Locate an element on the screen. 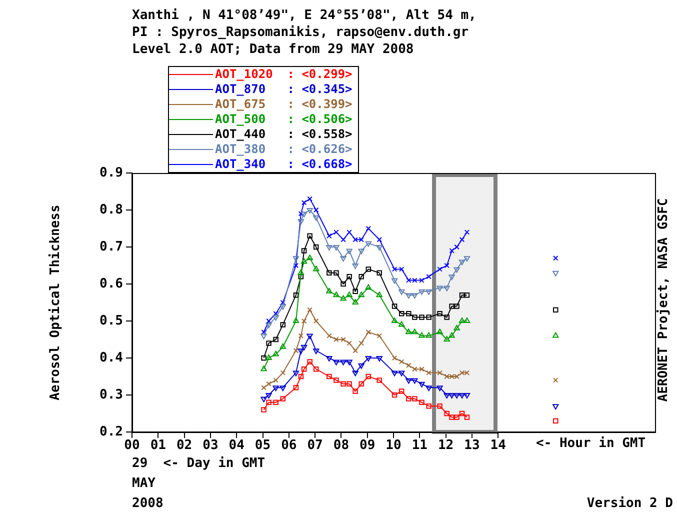 The width and height of the screenshot is (677, 513). y-tick-label: 0.2 is located at coordinates (111, 432).